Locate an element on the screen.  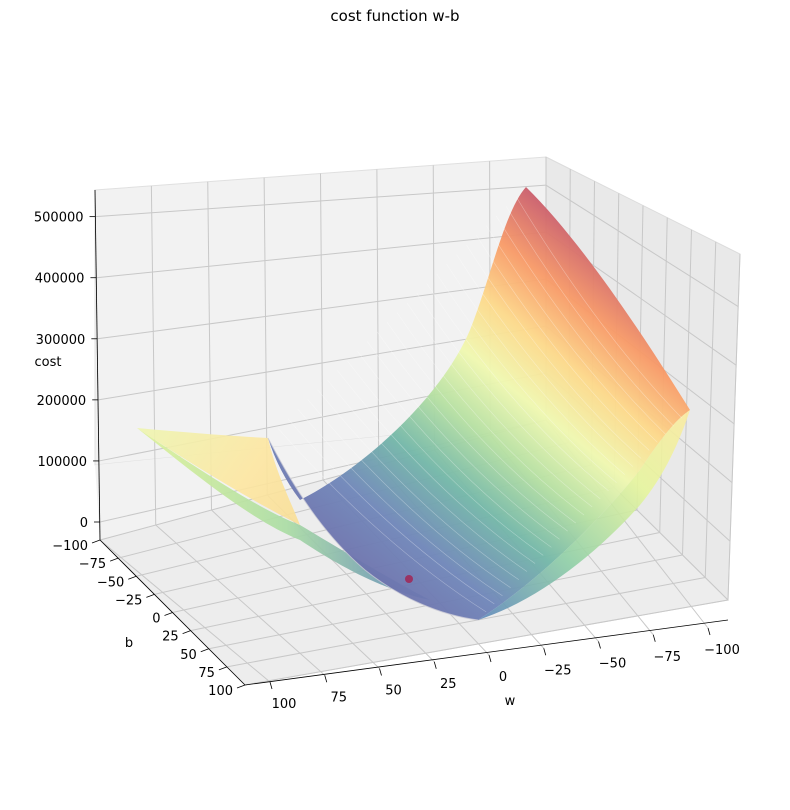
z-tick-label: 500000 is located at coordinates (59, 218).